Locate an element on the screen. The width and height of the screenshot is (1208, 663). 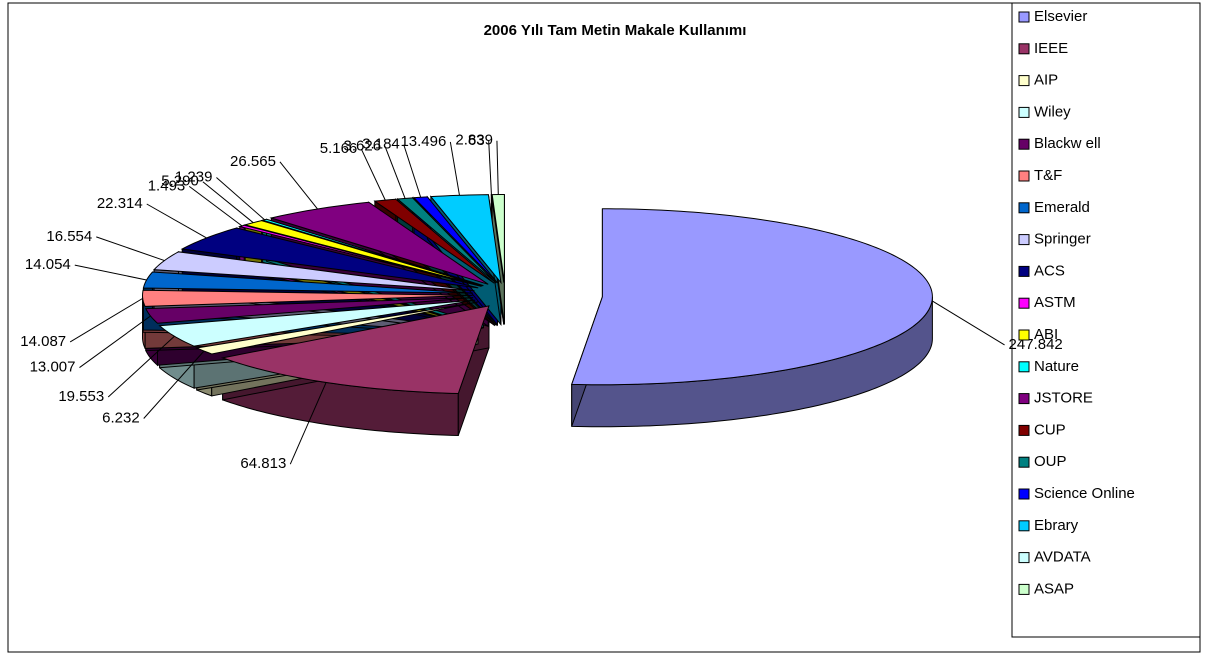
data-label: 1.493 is located at coordinates (167, 185).